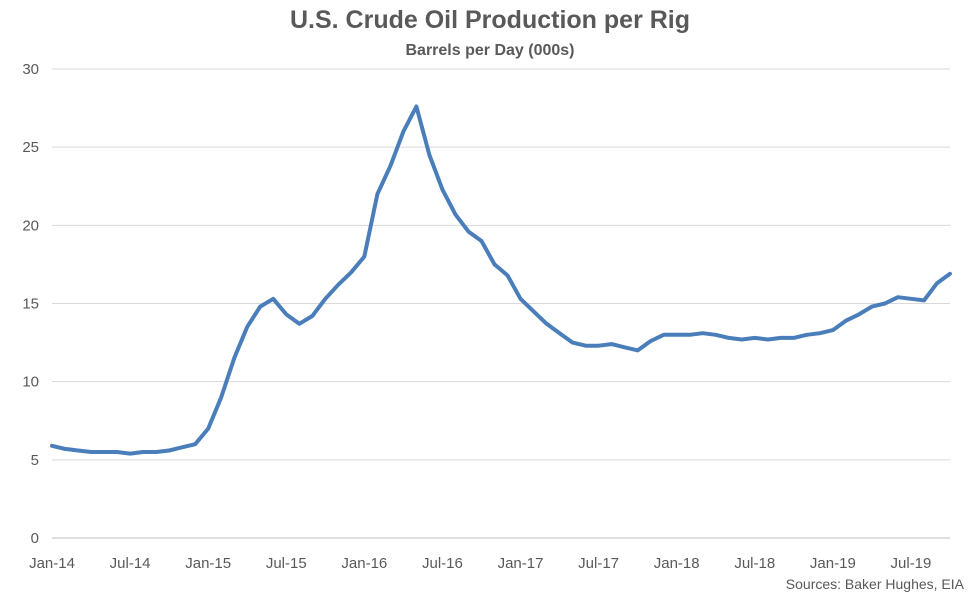 This screenshot has height=601, width=980. Describe the element at coordinates (598, 563) in the screenshot. I see `x-tick-label: Jul-17` at that location.